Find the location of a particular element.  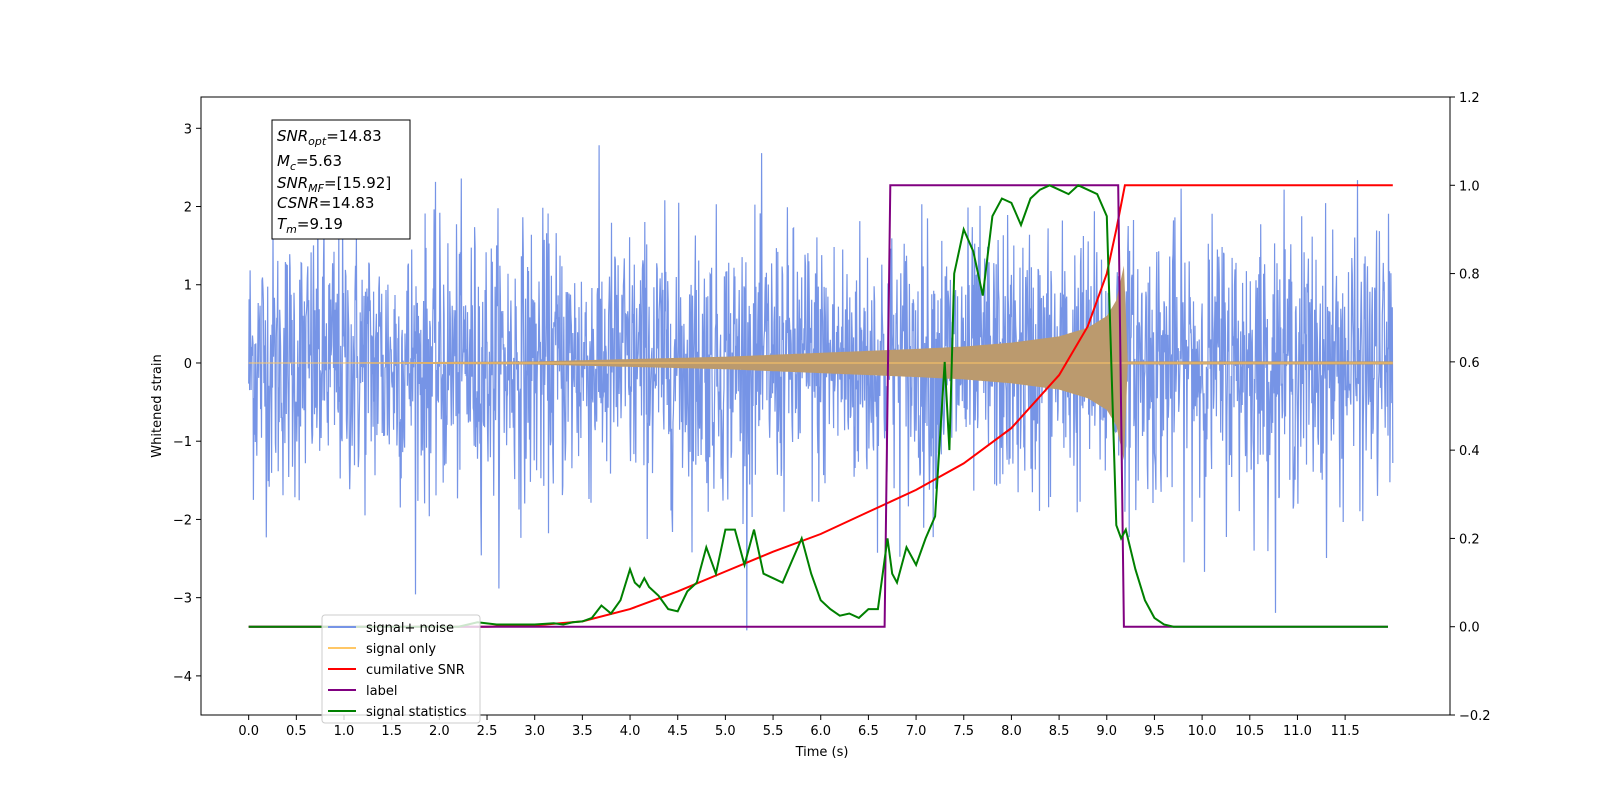

x-tick-label: 3.5 is located at coordinates (582, 731).